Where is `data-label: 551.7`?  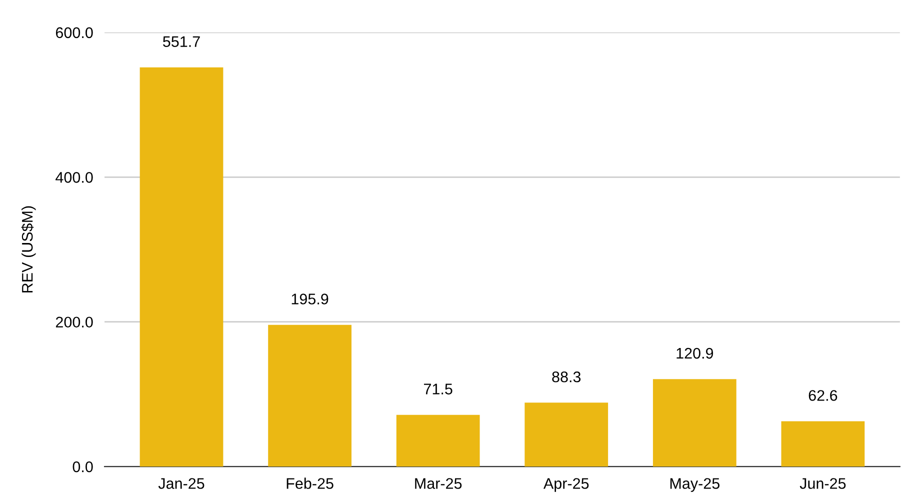
data-label: 551.7 is located at coordinates (181, 41).